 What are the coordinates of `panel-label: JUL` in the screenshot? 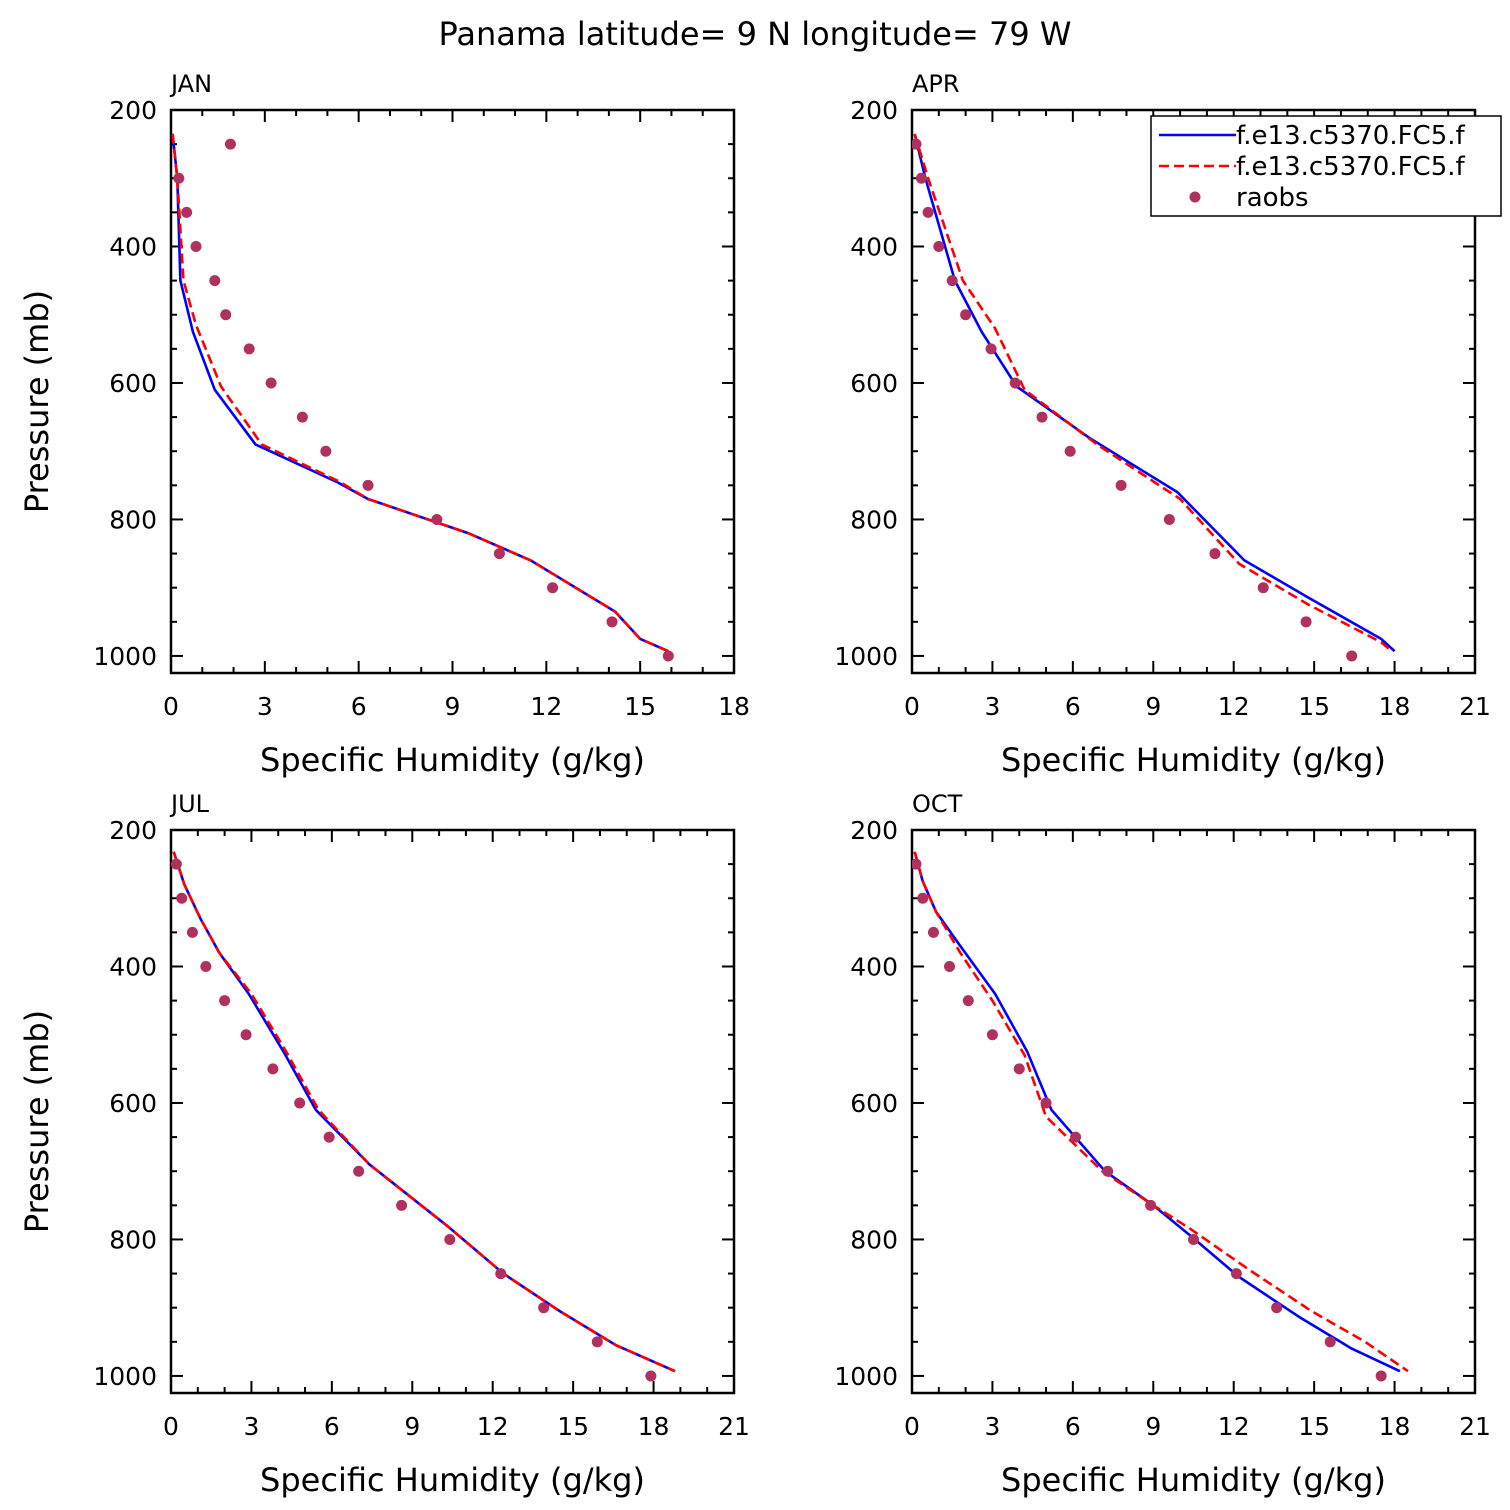 It's located at (189, 804).